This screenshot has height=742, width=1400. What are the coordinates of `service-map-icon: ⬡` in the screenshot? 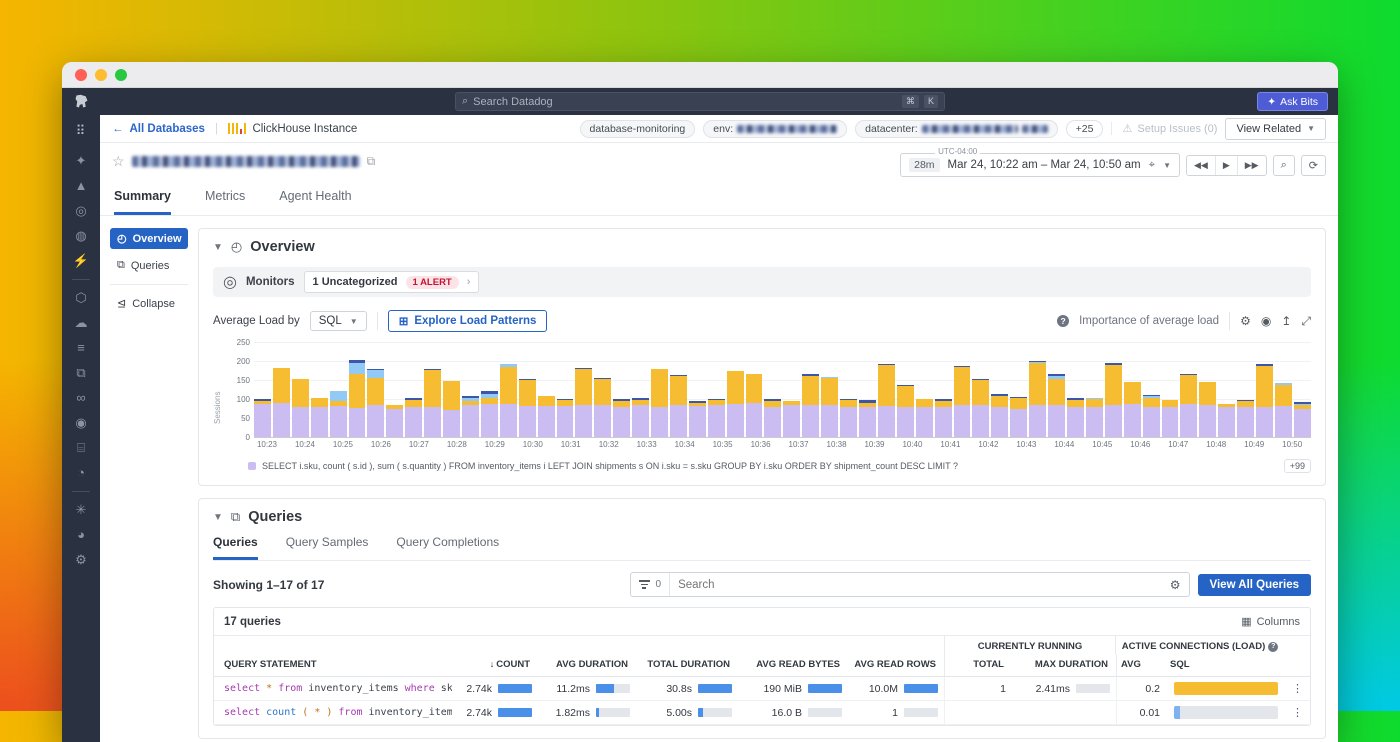 It's located at (81, 297).